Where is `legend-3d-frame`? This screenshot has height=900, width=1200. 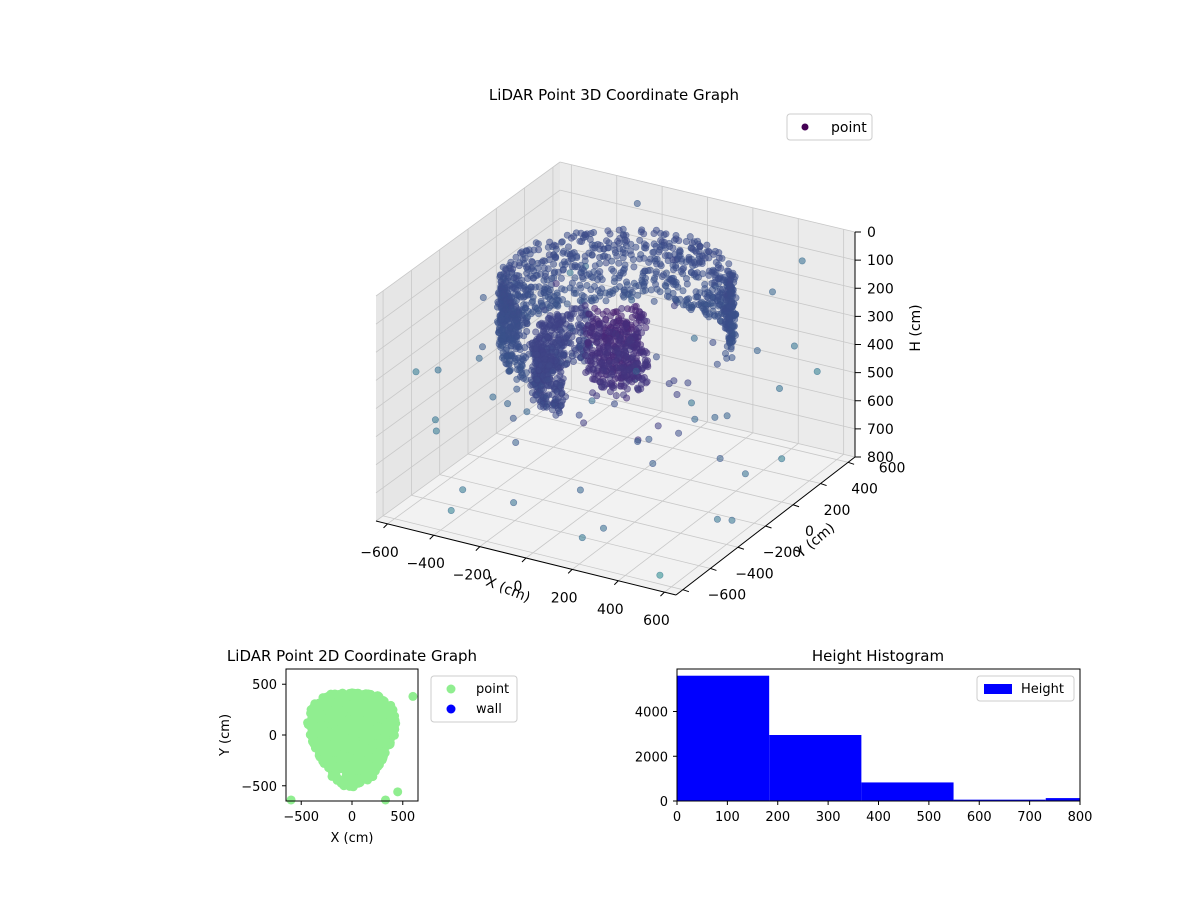
legend-3d-frame is located at coordinates (829, 127).